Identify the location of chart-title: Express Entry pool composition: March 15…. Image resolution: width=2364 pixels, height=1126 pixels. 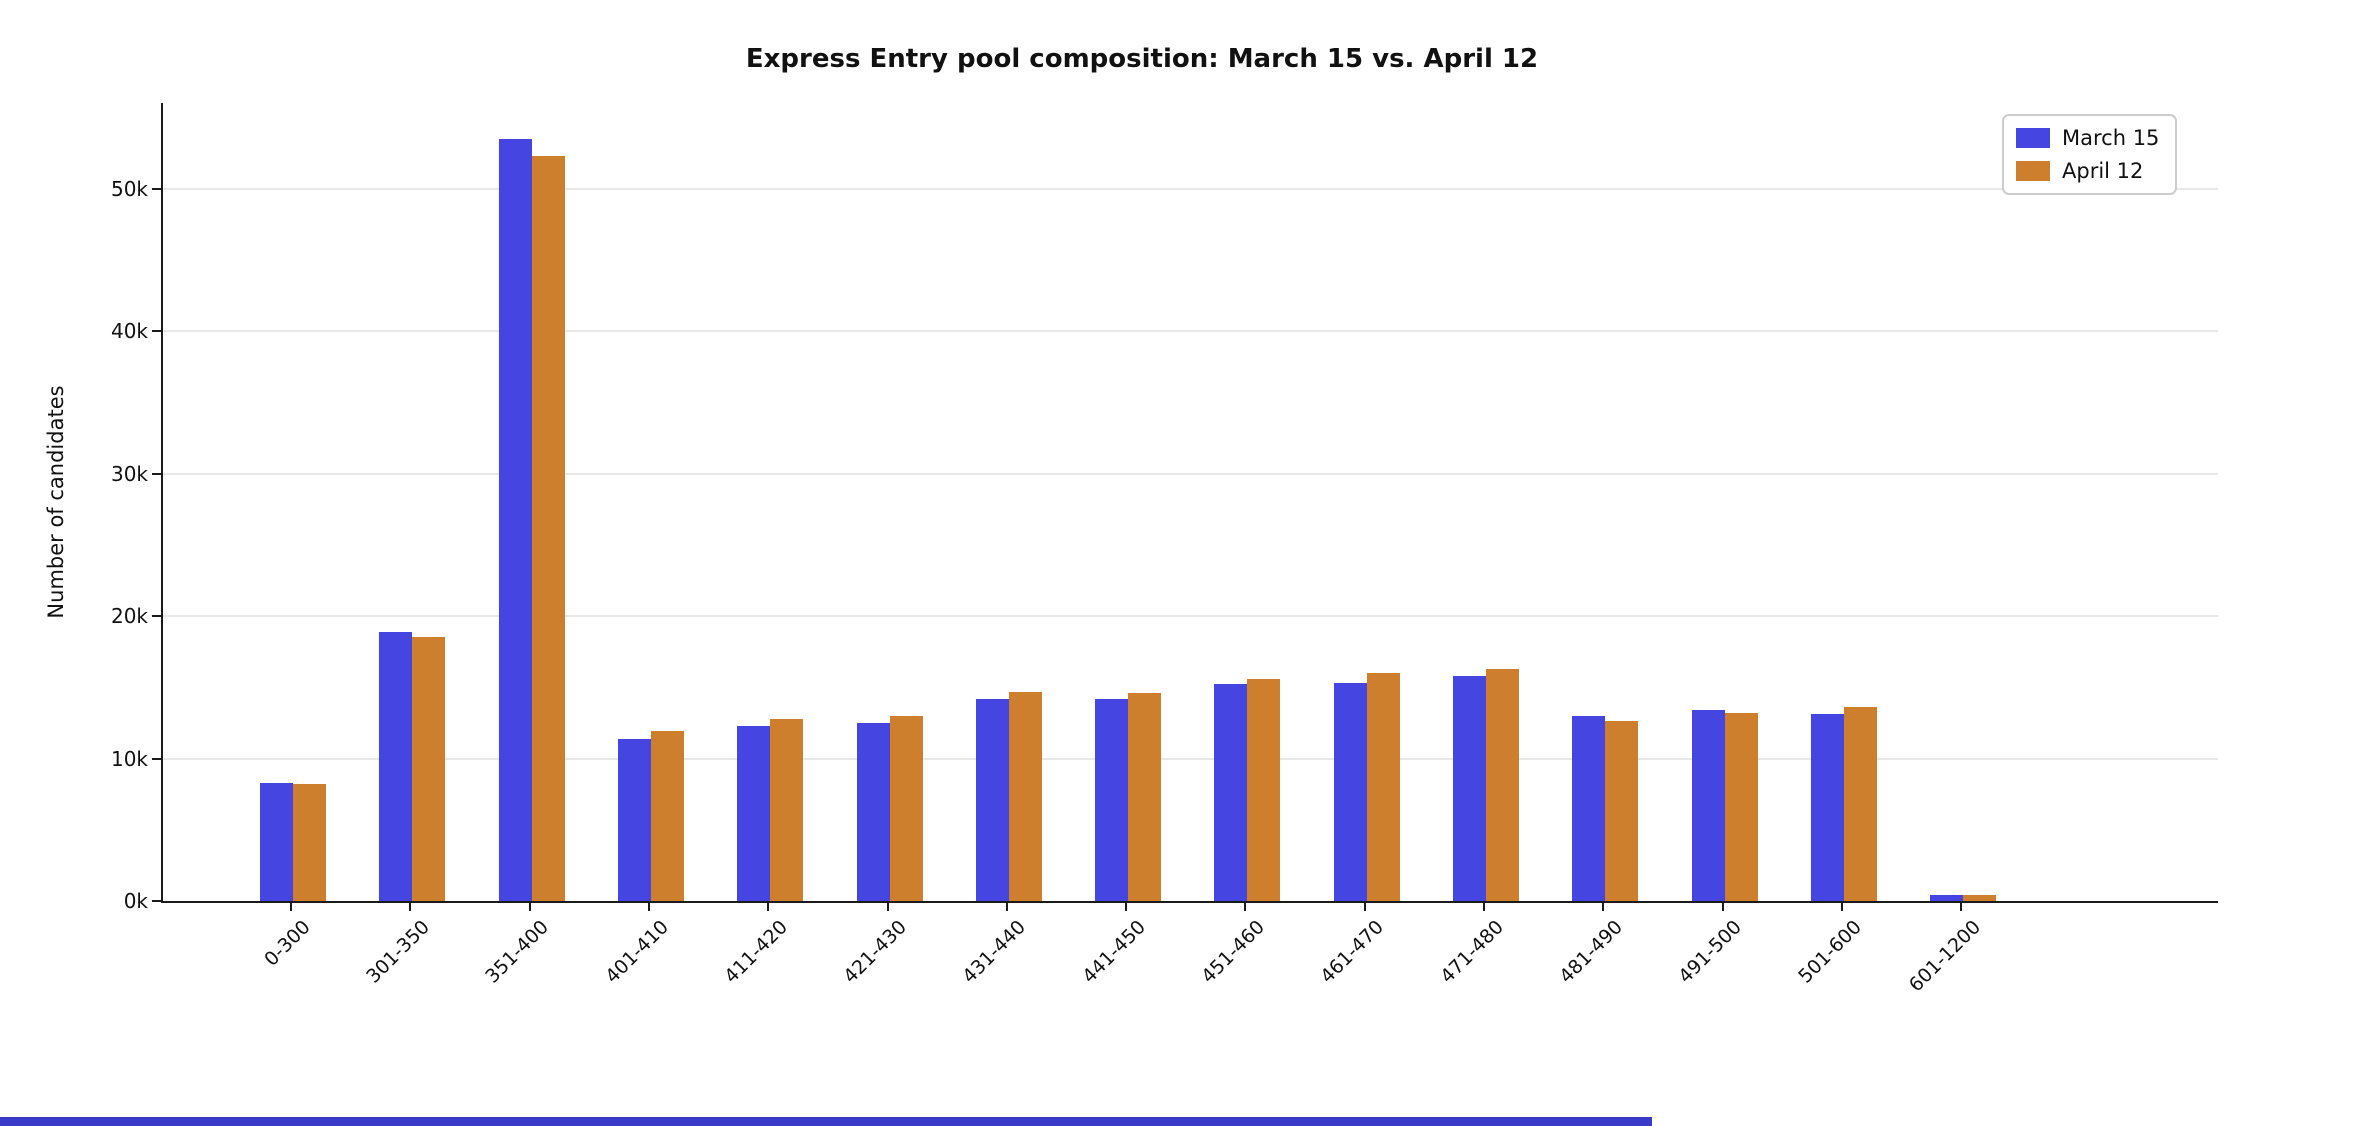
(1142, 59).